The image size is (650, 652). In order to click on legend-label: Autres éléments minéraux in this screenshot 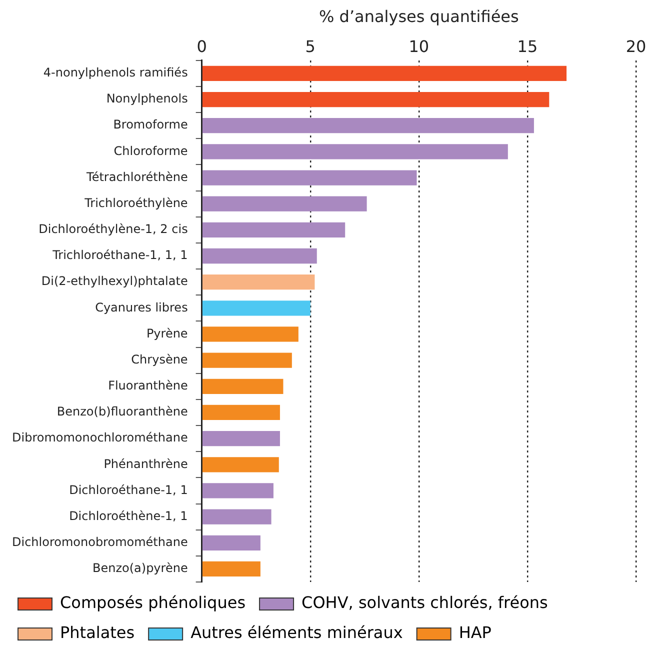, I will do `click(296, 632)`.